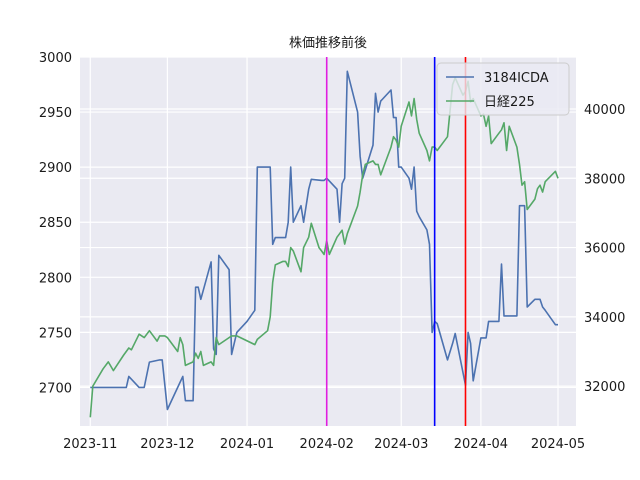 The height and width of the screenshot is (480, 640). What do you see at coordinates (55, 113) in the screenshot?
I see `y-left-tick-label: 2950` at bounding box center [55, 113].